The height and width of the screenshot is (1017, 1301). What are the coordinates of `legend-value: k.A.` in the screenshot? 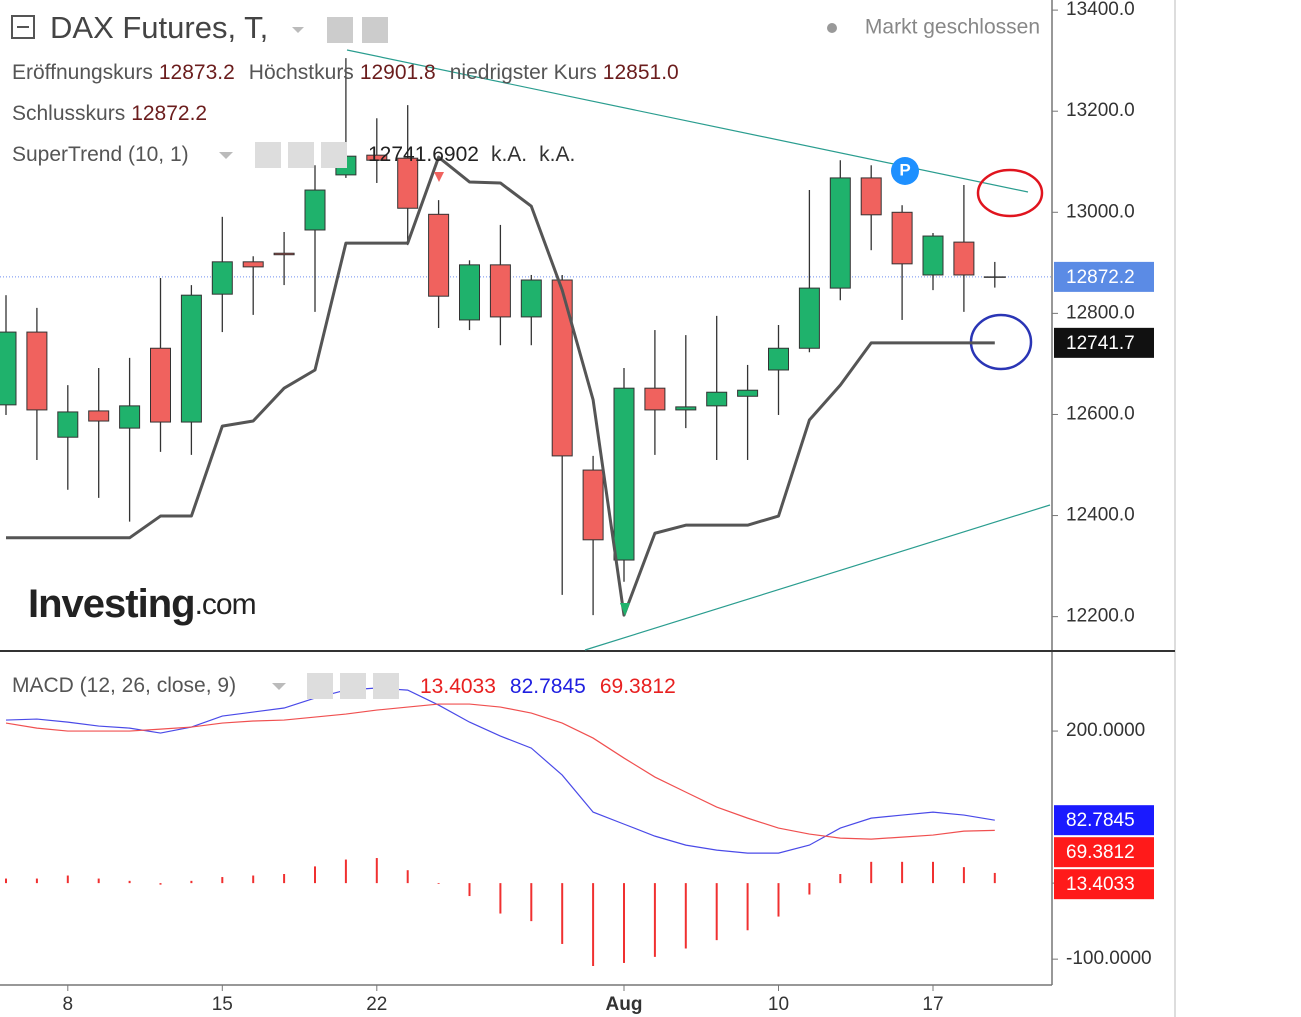 It's located at (509, 154).